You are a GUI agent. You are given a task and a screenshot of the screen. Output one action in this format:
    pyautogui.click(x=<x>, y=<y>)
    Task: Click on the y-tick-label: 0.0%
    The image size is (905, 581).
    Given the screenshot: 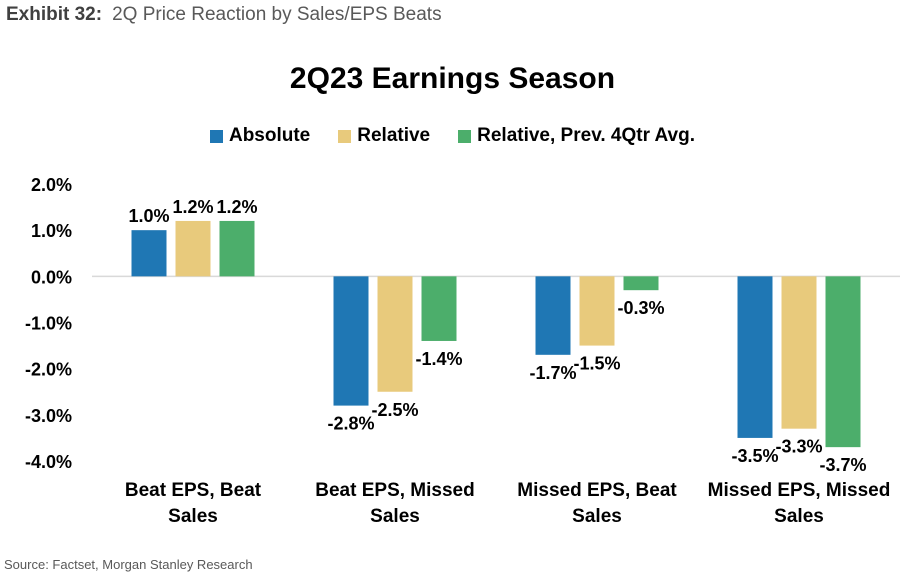 What is the action you would take?
    pyautogui.click(x=51, y=277)
    